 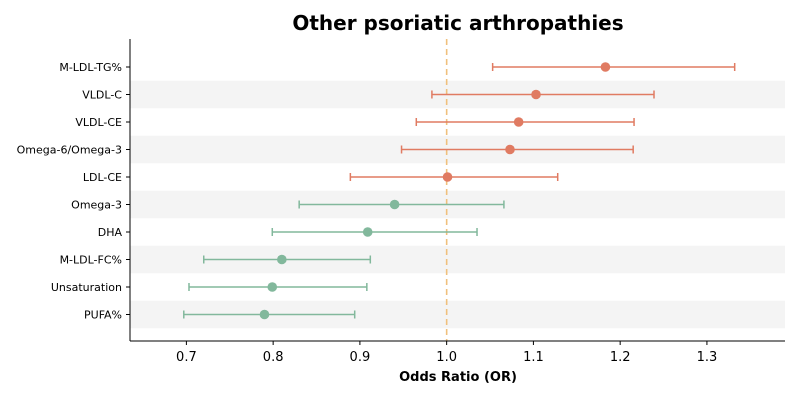 What do you see at coordinates (273, 357) in the screenshot?
I see `x-tick-label: 0.8` at bounding box center [273, 357].